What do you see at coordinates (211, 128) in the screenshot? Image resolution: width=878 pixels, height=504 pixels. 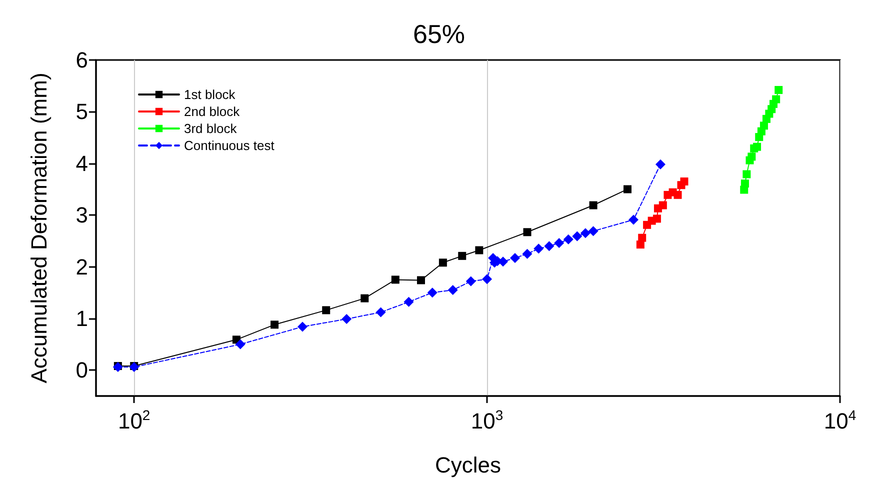 I see `legend-label: 3rd block` at bounding box center [211, 128].